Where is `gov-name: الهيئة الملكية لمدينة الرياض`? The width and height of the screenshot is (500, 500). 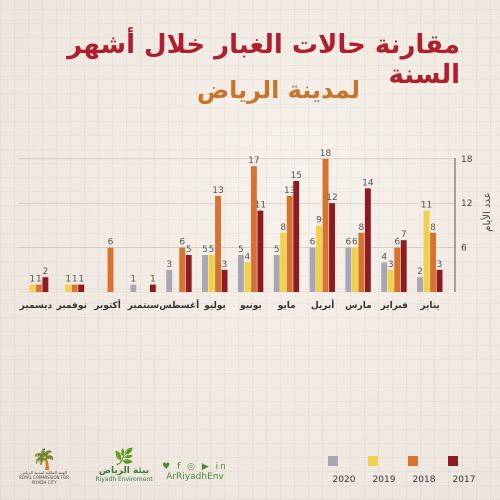 gov-name: الهيئة الملكية لمدينة الرياض is located at coordinates (44, 472).